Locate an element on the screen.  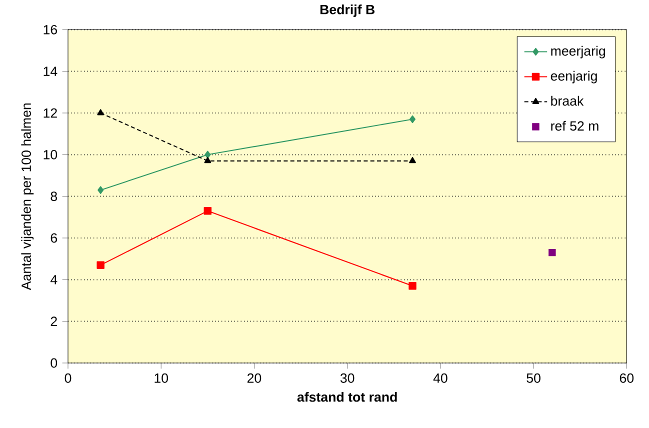
x-tick-label: 30 is located at coordinates (347, 378).